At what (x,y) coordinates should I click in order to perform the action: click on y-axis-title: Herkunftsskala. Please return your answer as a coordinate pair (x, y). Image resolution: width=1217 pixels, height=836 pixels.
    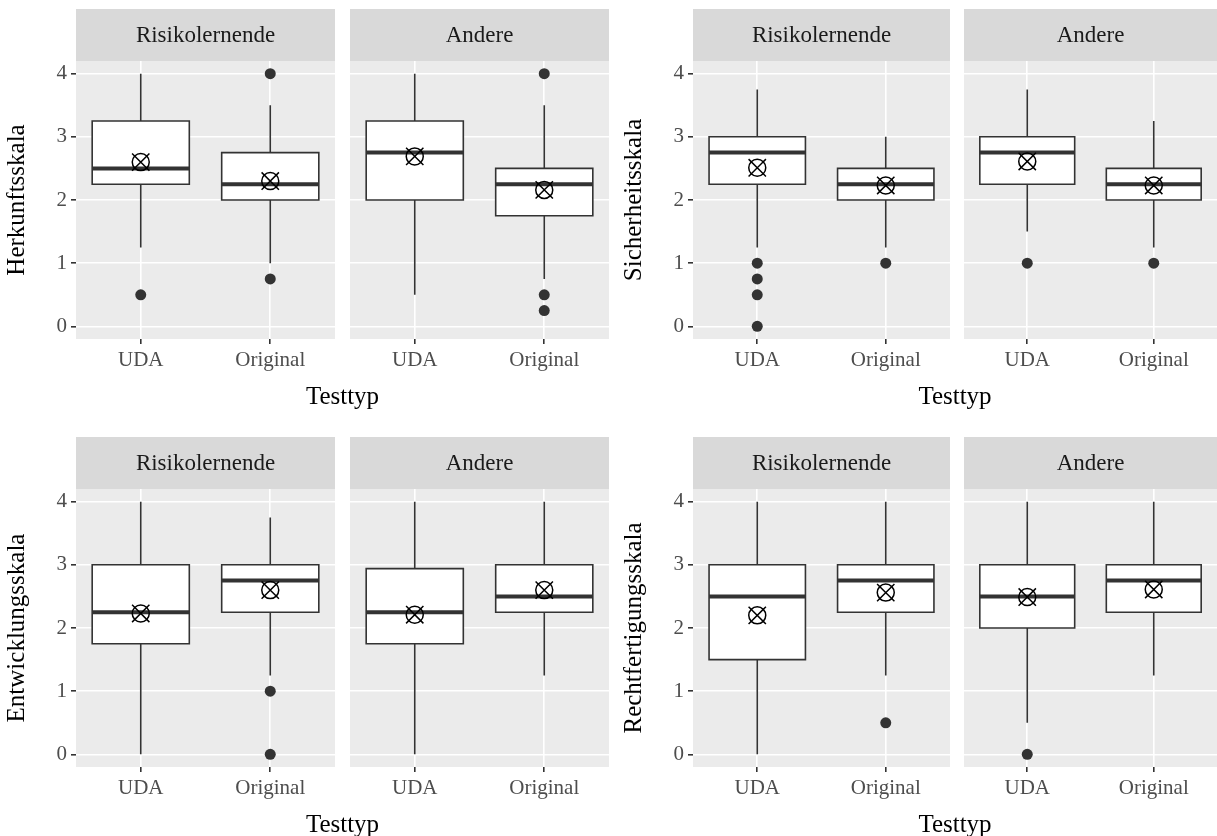
    Looking at the image, I should click on (15, 200).